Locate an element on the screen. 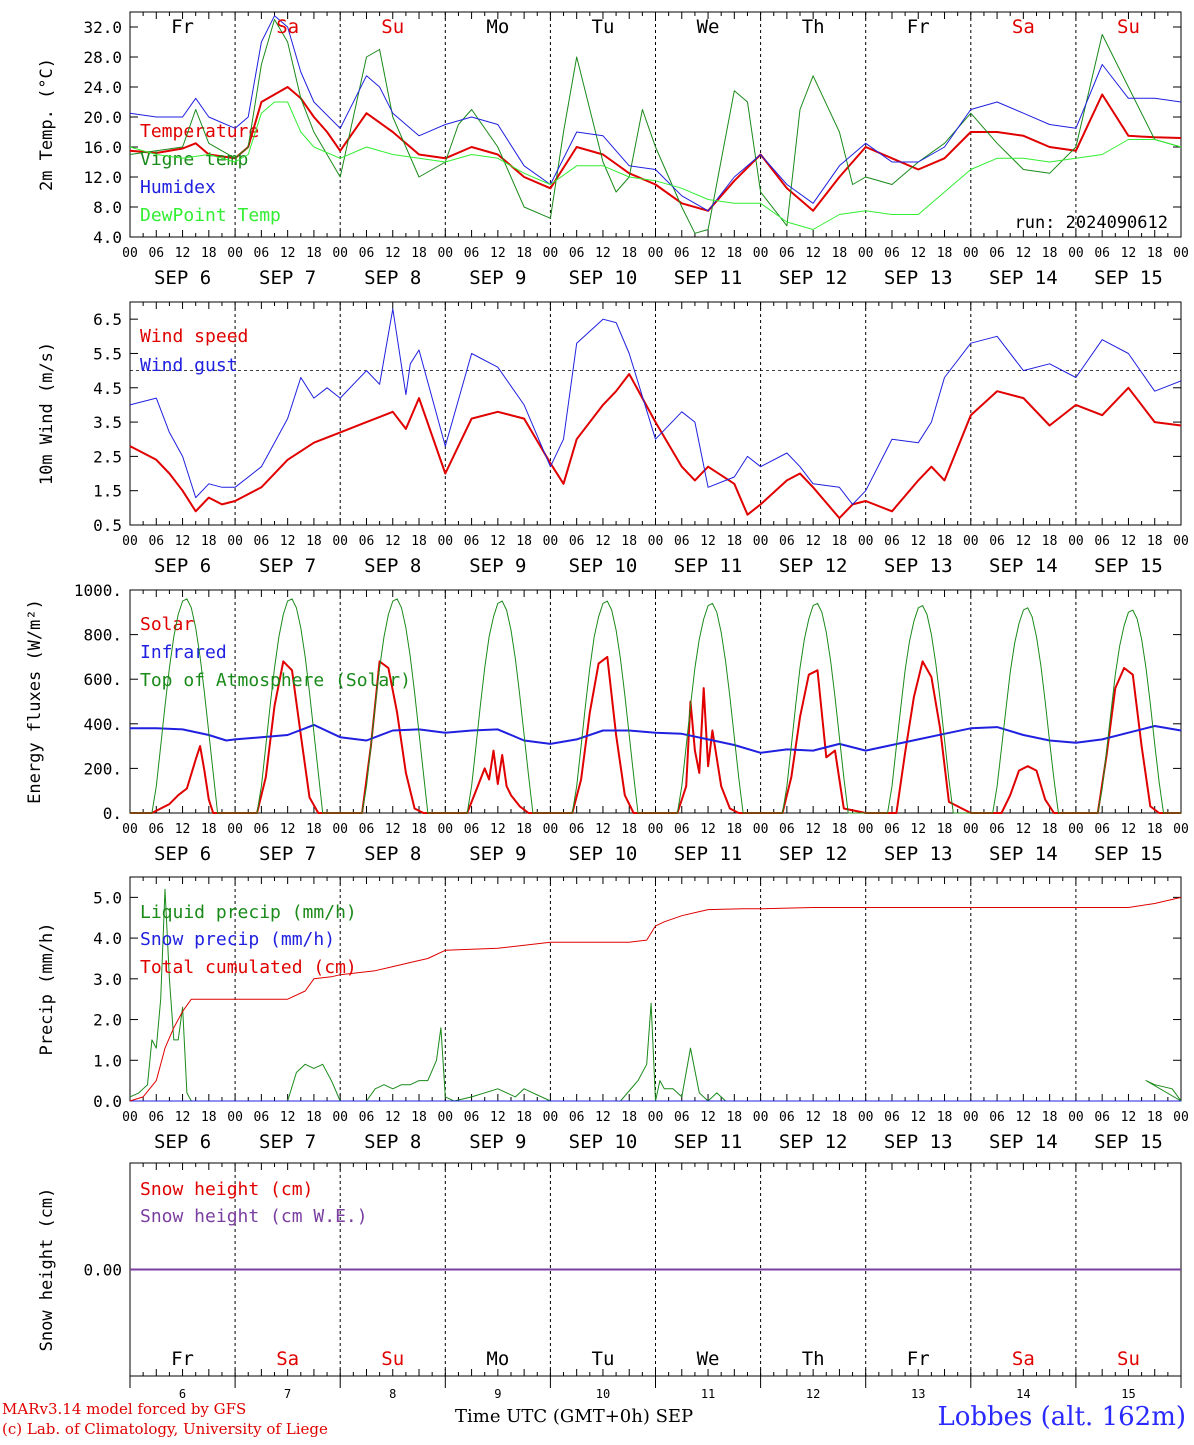 The image size is (1194, 1445). panel-0-ylabel: 2m Temp. (°C) is located at coordinates (47, 124).